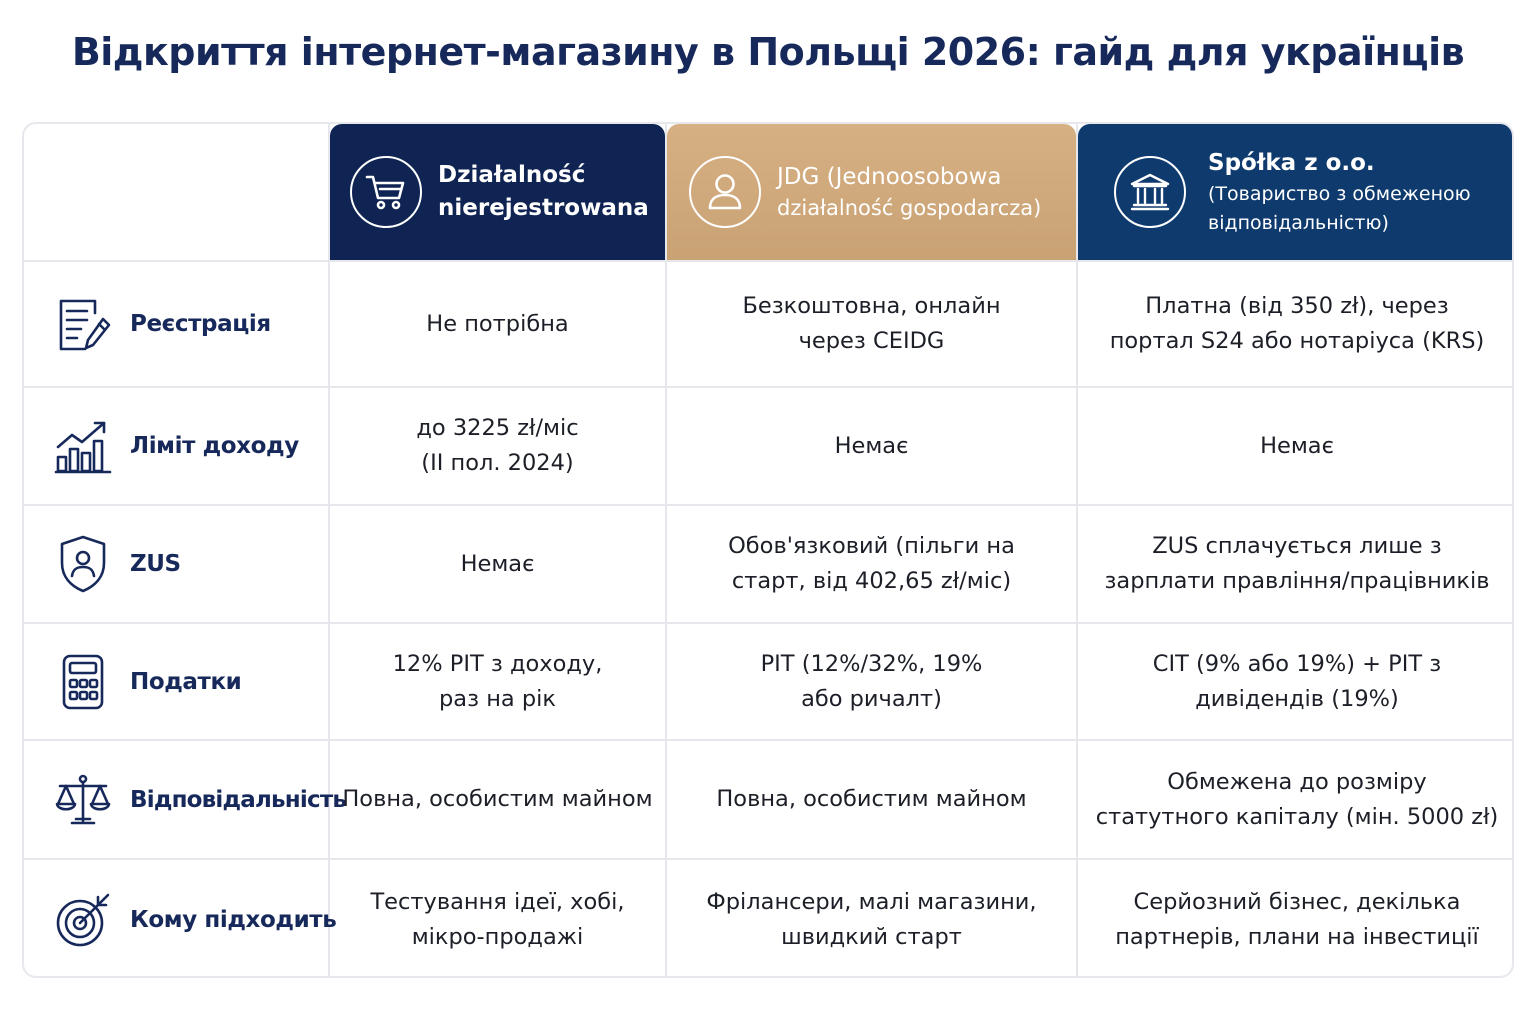 Image resolution: width=1536 pixels, height=1024 pixels. I want to click on column-subtitle-line: (Товариство з обмеженою, so click(1339, 193).